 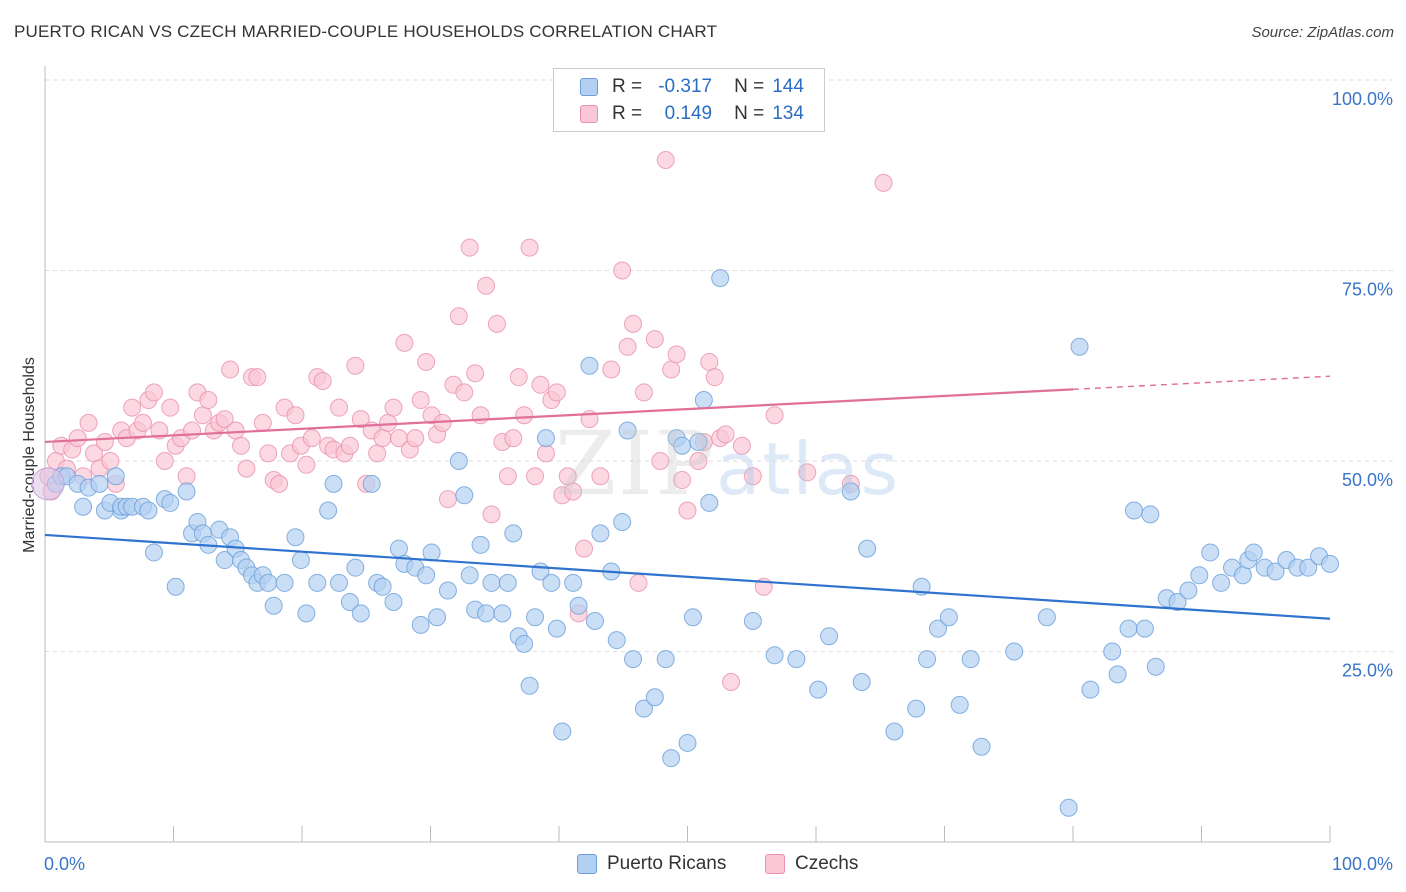 I want to click on czechs-trendline-extension, so click(x=1201, y=383).